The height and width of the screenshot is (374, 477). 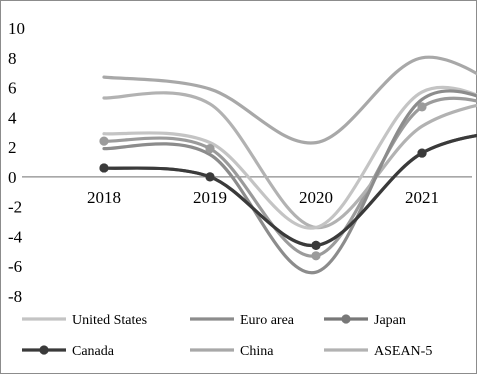 What do you see at coordinates (12, 88) in the screenshot?
I see `y-tick-label: 6` at bounding box center [12, 88].